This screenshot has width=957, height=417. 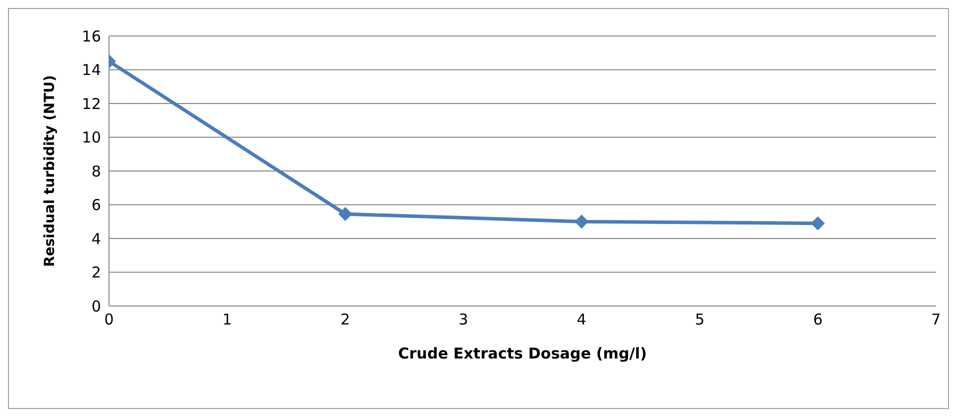 I want to click on x-axis-title: Crude Extracts Dosage (mg/l), so click(x=522, y=353).